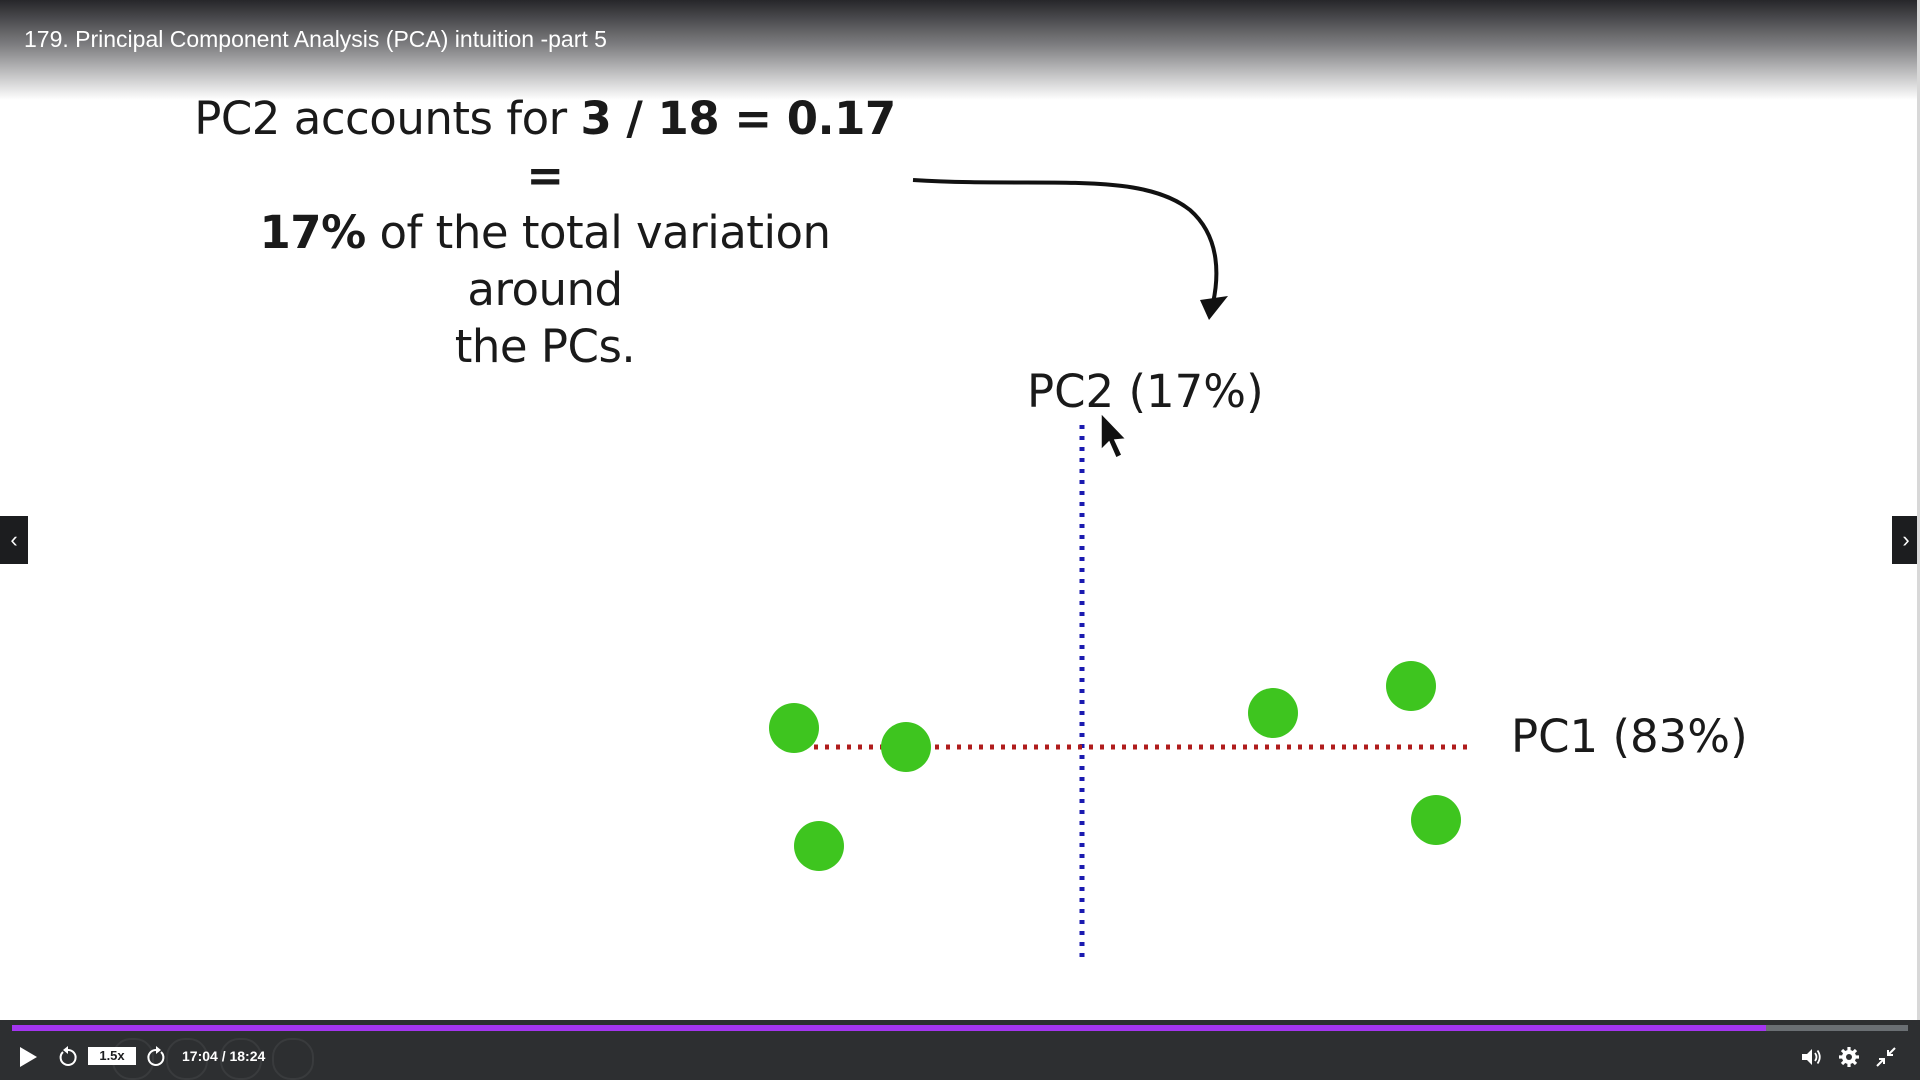 This screenshot has width=1920, height=1080. I want to click on caption-arrow, so click(1065, 241).